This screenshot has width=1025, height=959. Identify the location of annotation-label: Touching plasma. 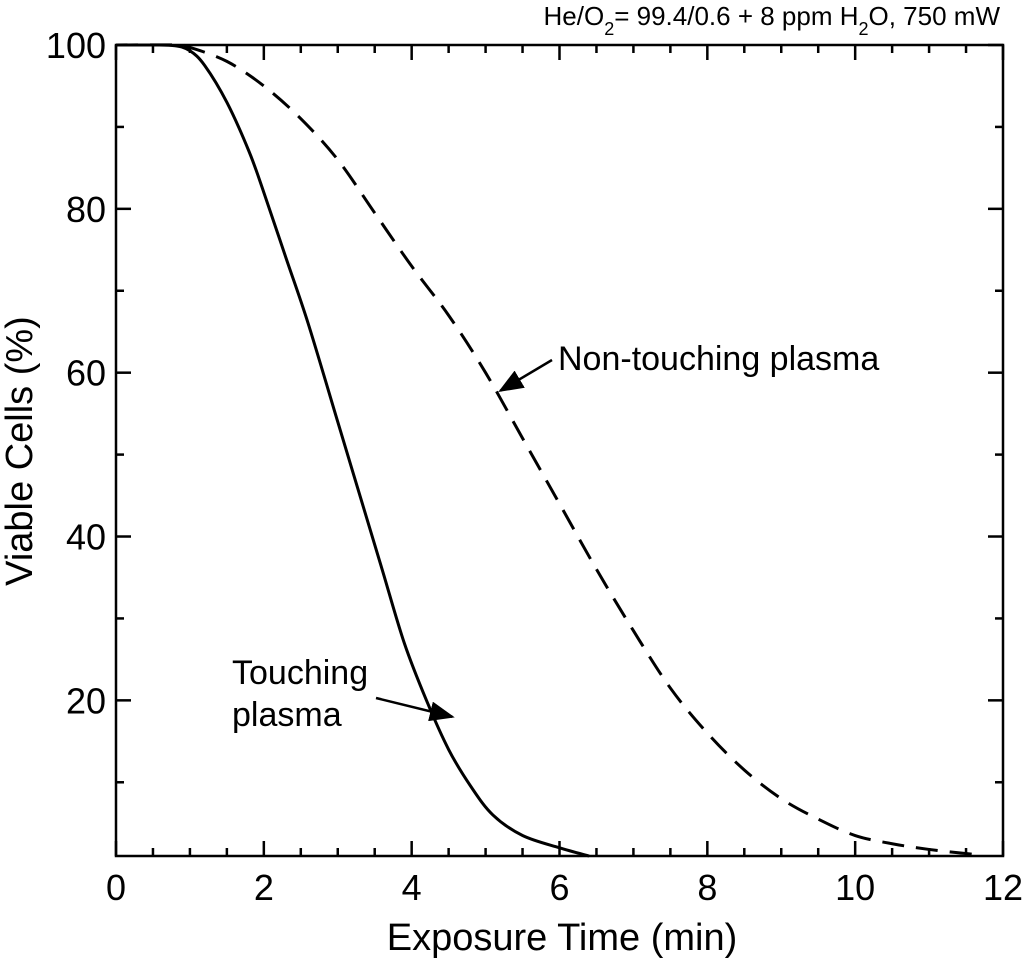
(300, 694).